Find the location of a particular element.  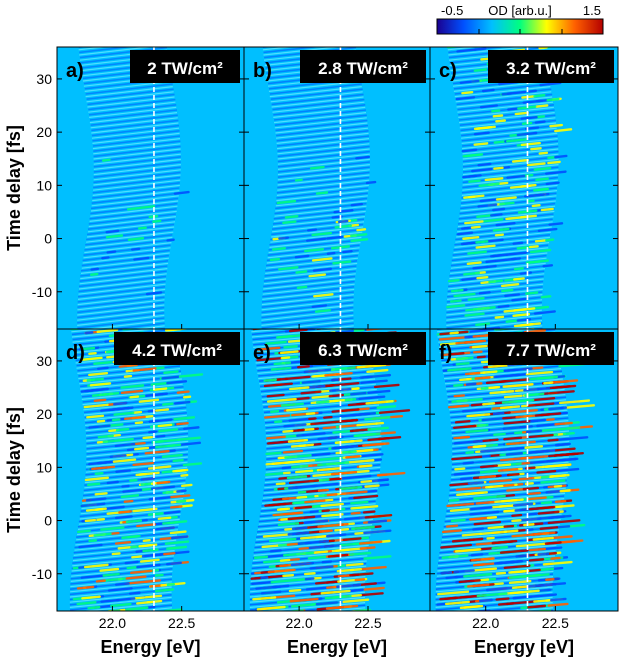

x-axis-label: Energy [eV] is located at coordinates (150, 647).